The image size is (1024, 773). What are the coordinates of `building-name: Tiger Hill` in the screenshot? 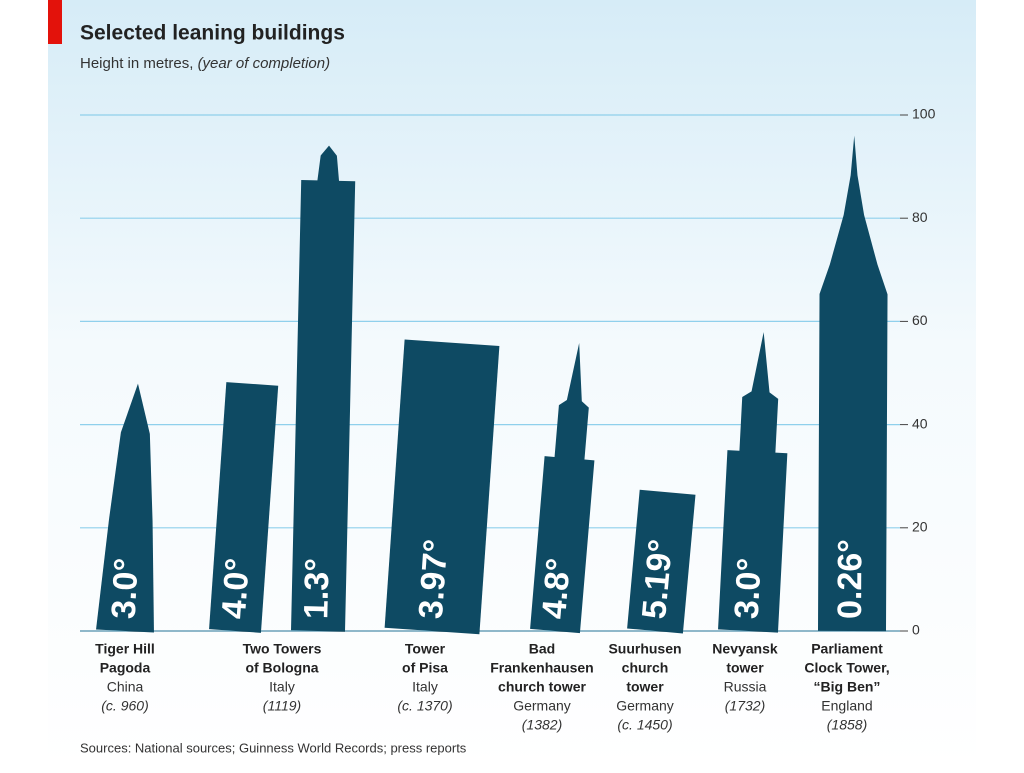 It's located at (125, 649).